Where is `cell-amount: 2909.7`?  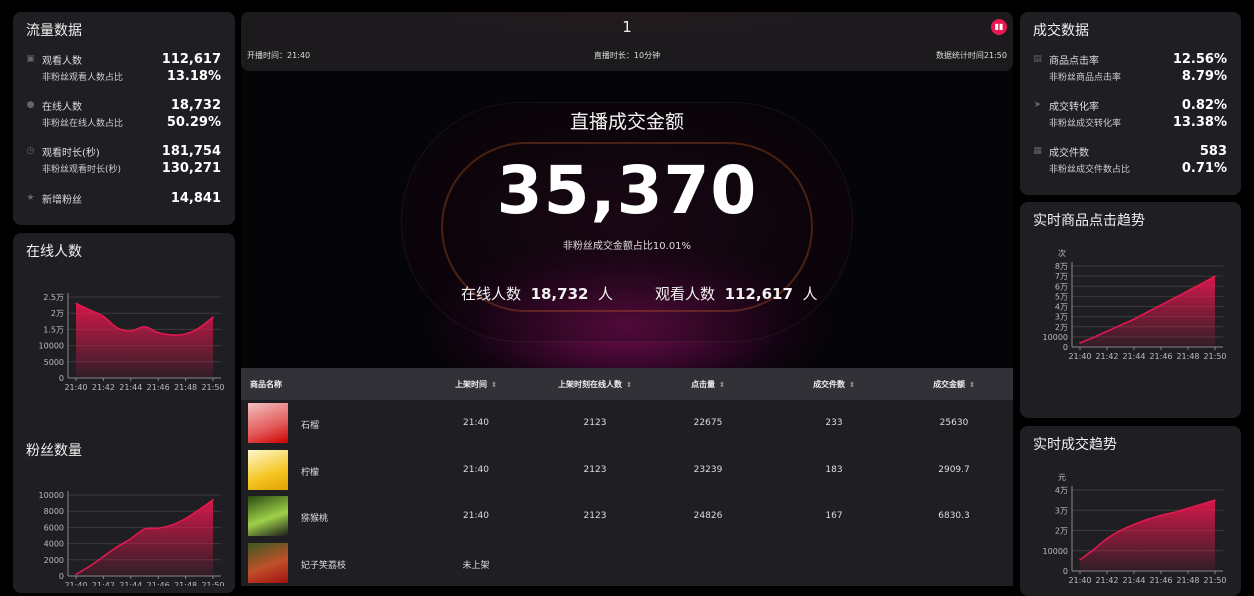 cell-amount: 2909.7 is located at coordinates (954, 469).